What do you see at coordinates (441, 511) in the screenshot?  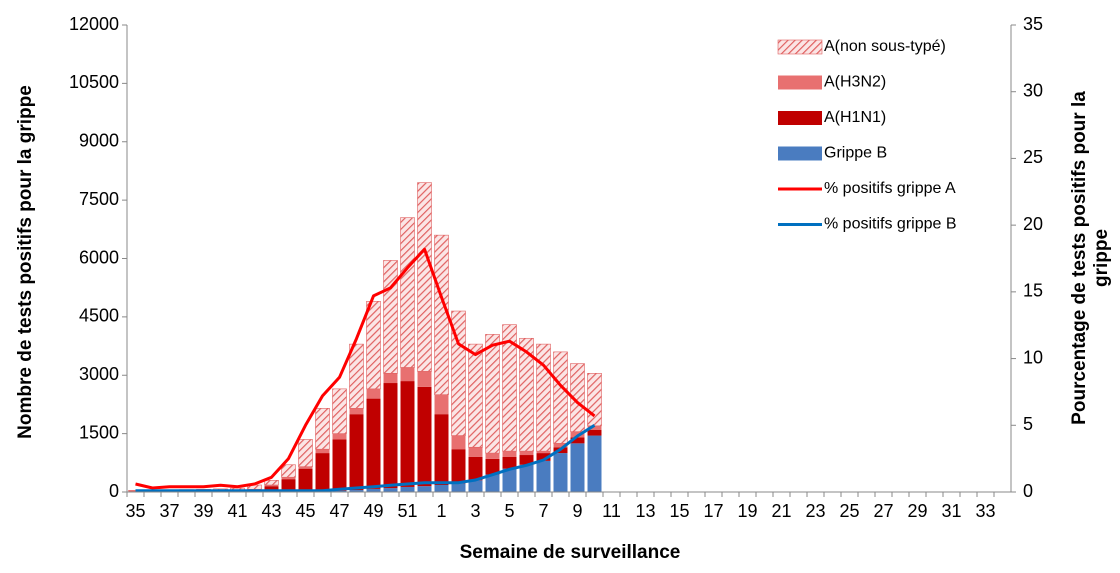 I see `x-tick-label: 1` at bounding box center [441, 511].